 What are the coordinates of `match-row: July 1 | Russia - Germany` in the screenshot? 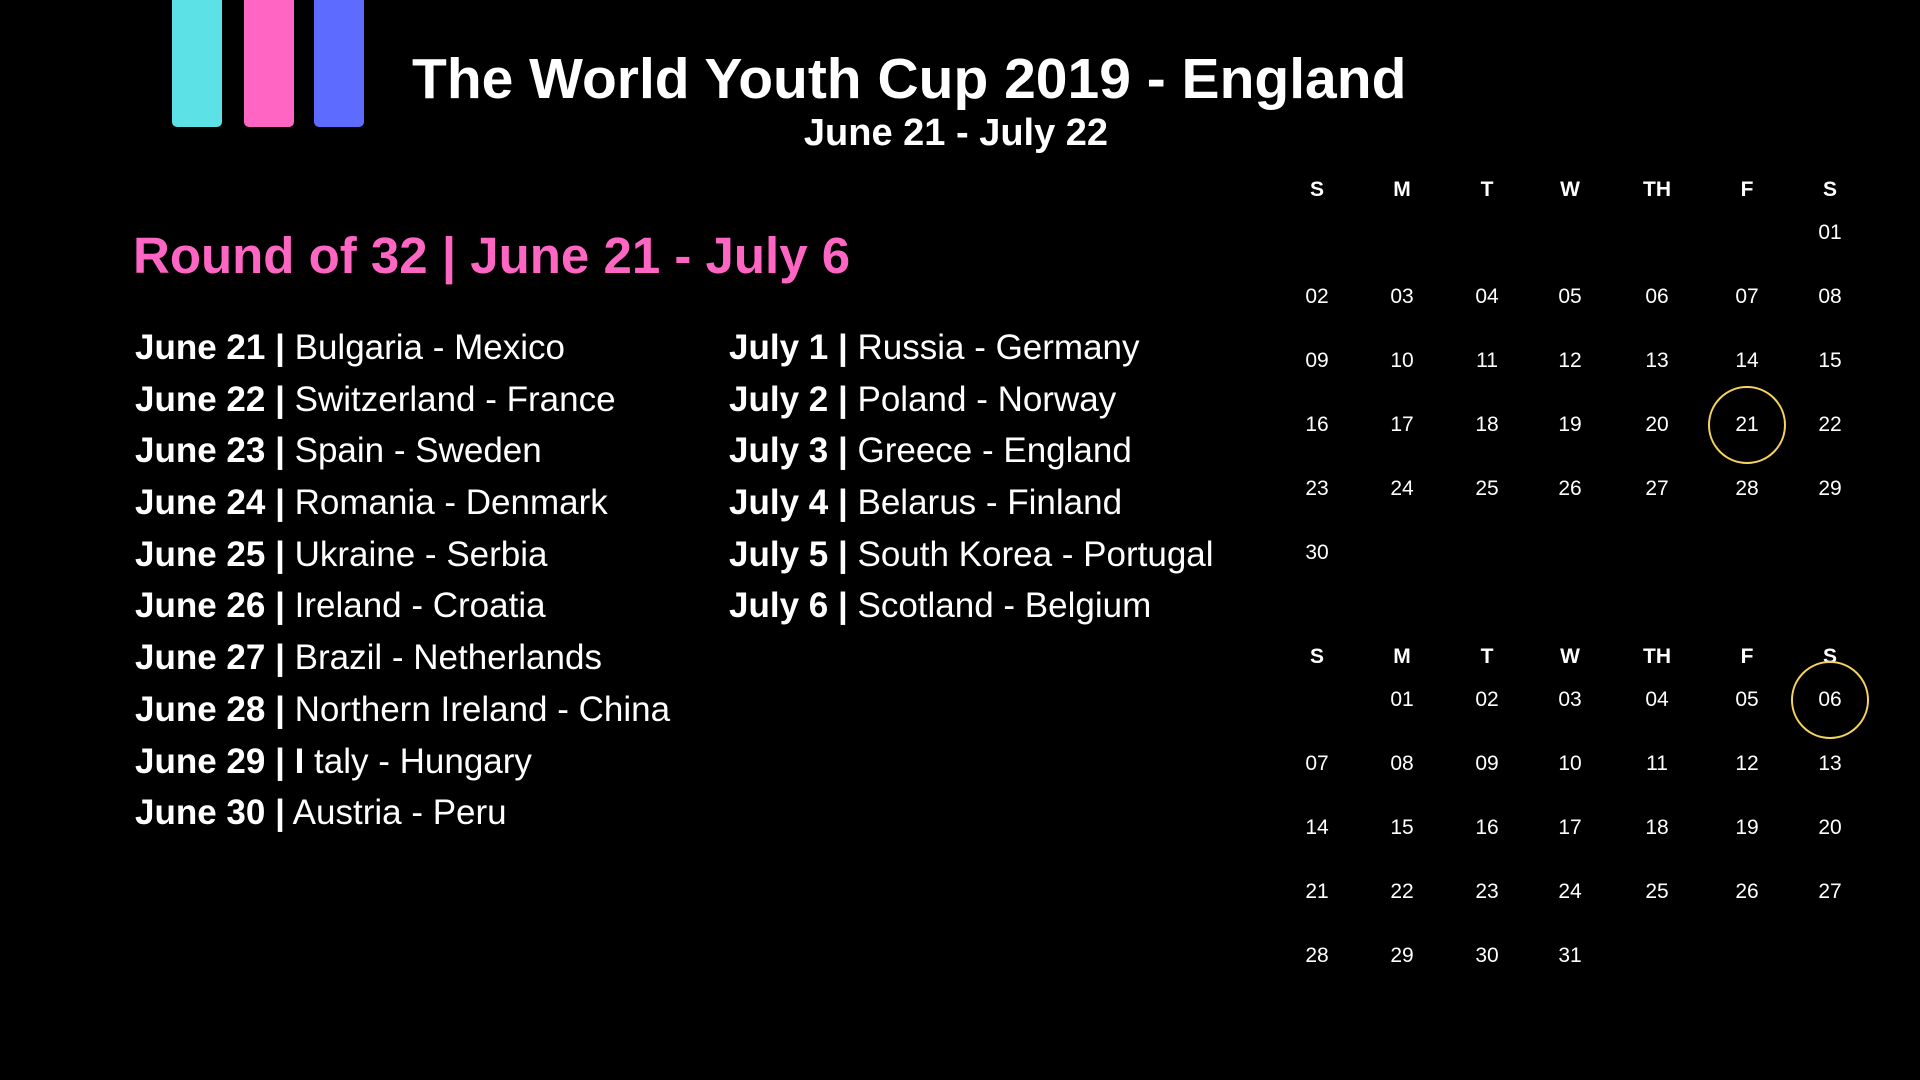 It's located at (971, 348).